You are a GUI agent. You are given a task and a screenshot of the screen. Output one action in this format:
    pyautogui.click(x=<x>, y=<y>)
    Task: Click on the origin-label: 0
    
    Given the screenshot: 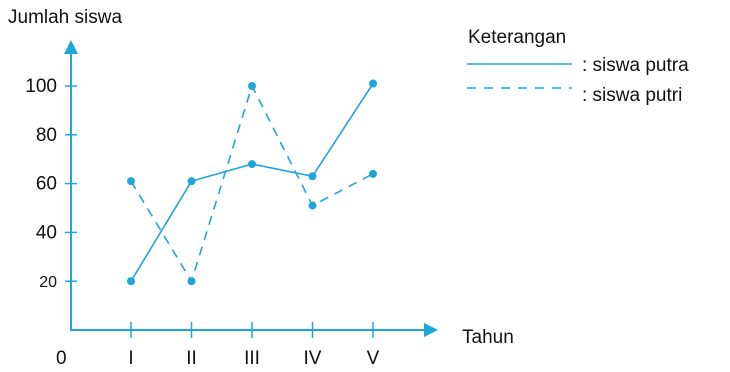 What is the action you would take?
    pyautogui.click(x=61, y=358)
    